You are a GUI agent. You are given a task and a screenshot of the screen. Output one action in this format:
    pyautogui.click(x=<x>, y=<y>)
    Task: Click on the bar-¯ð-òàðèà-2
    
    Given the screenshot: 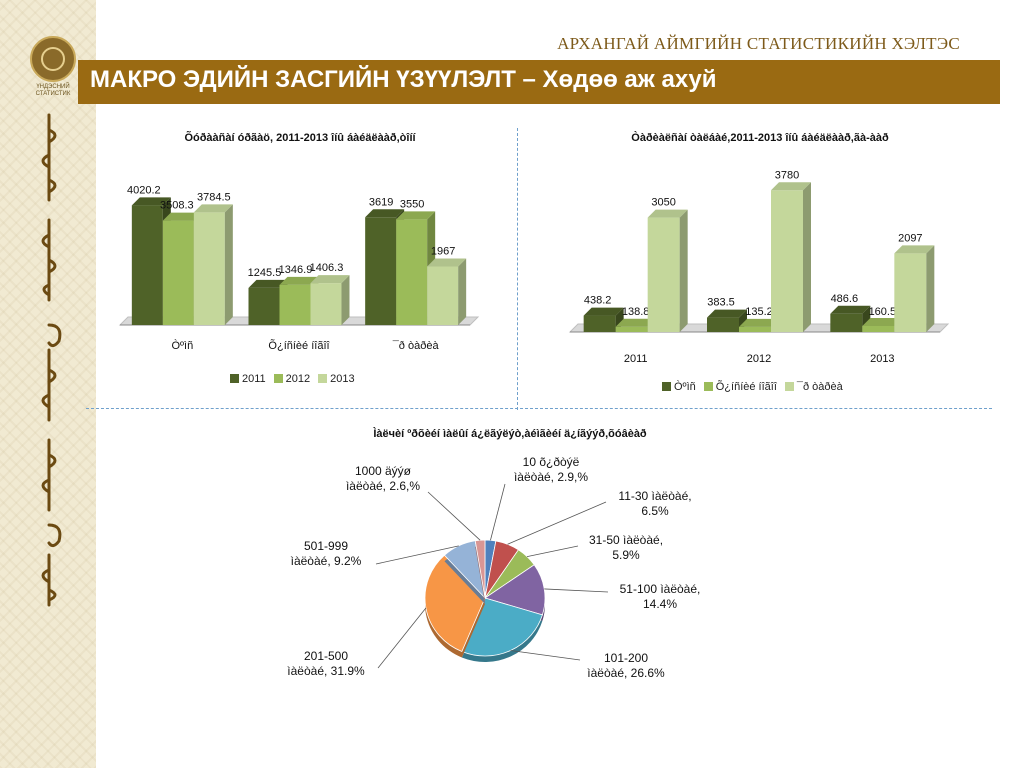 What is the action you would take?
    pyautogui.click(x=914, y=288)
    